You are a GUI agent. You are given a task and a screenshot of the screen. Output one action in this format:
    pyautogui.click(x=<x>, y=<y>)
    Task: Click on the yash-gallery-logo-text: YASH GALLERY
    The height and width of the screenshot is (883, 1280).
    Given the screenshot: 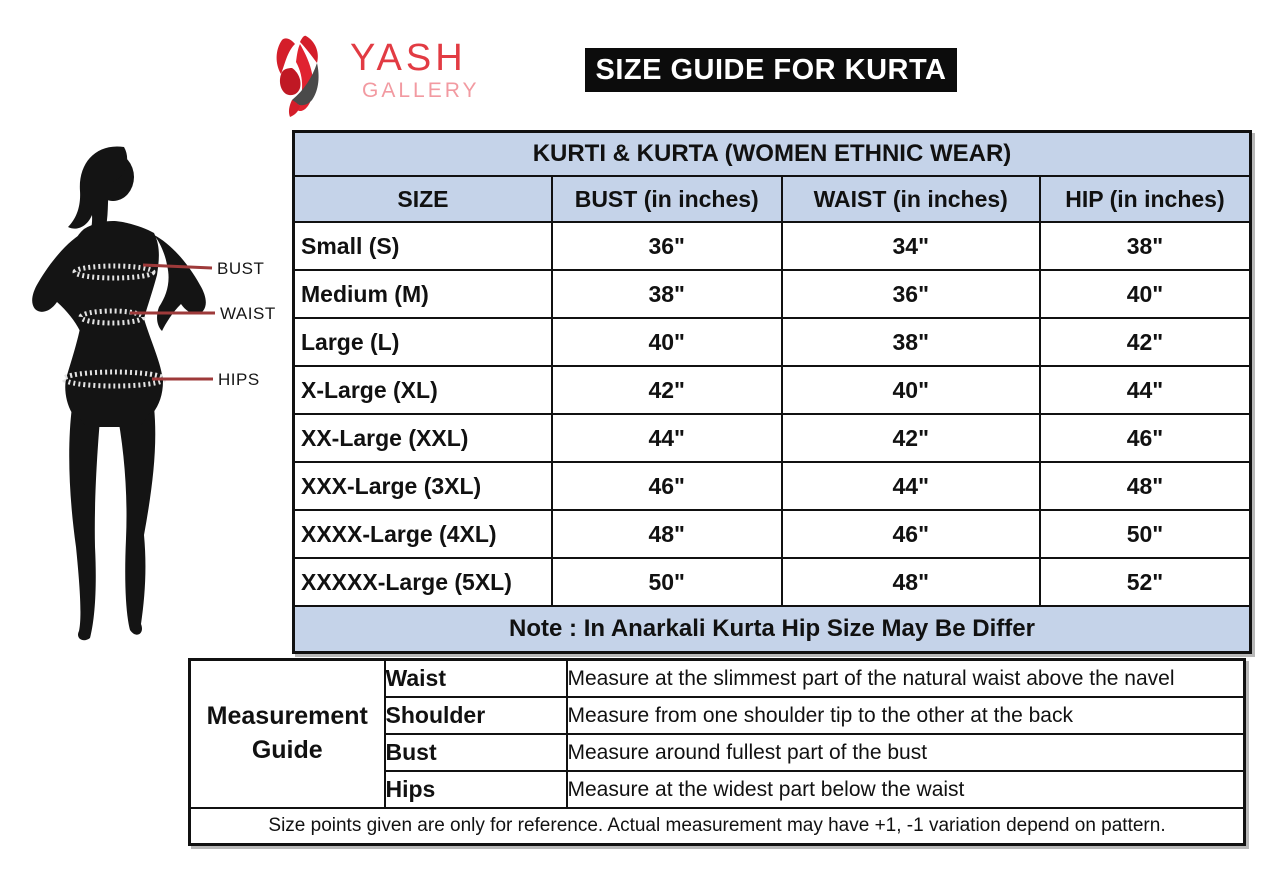 What is the action you would take?
    pyautogui.click(x=415, y=68)
    